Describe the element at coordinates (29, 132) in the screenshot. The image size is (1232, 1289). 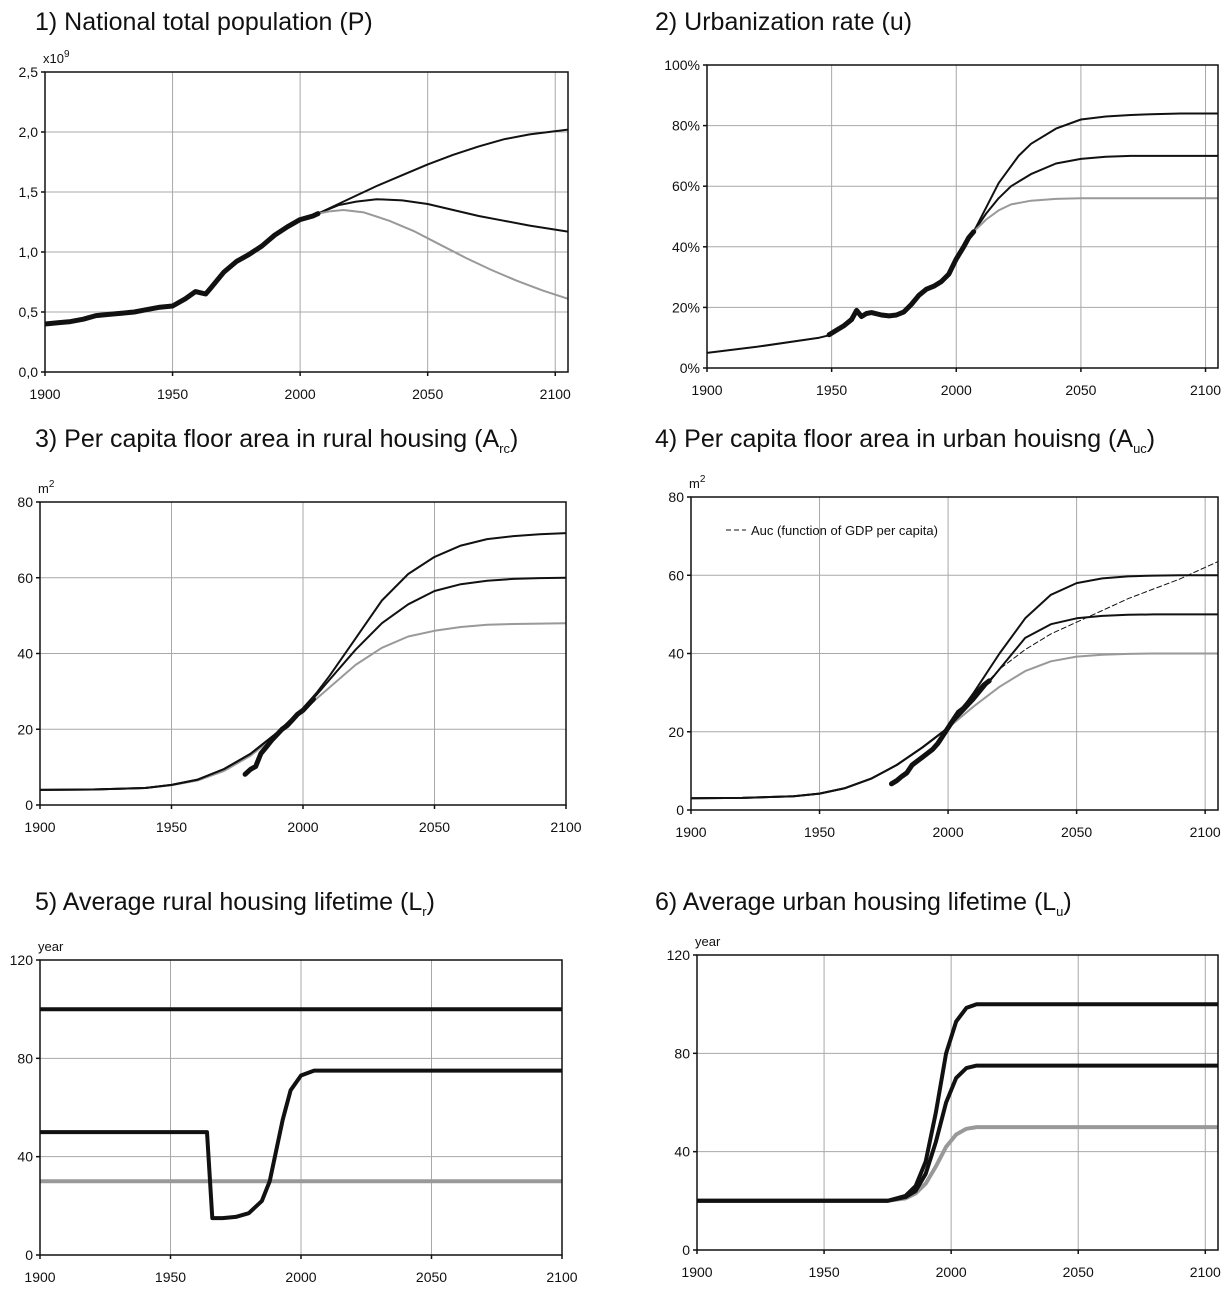
I see `y-tick-label: 2,0` at that location.